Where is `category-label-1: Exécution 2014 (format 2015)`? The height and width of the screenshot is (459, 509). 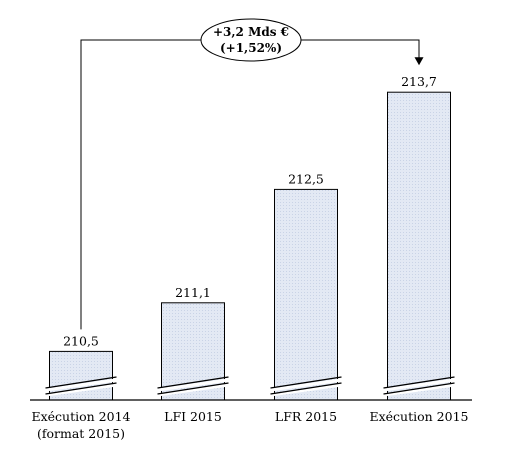
category-label-1: Exécution 2014 (format 2015) is located at coordinates (80, 425).